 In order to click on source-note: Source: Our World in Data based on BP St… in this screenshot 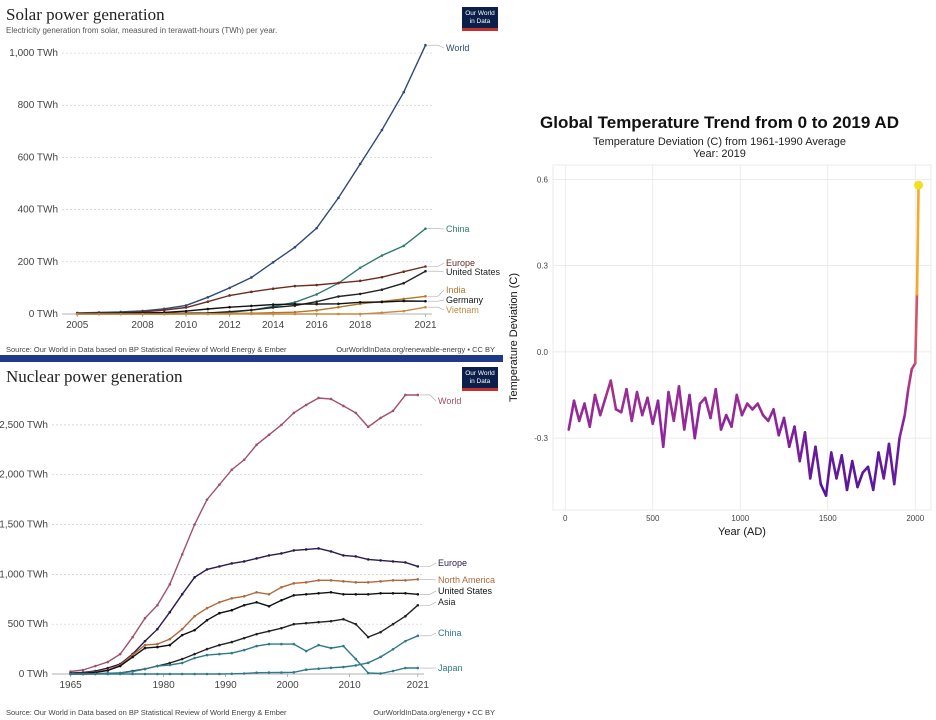, I will do `click(146, 349)`.